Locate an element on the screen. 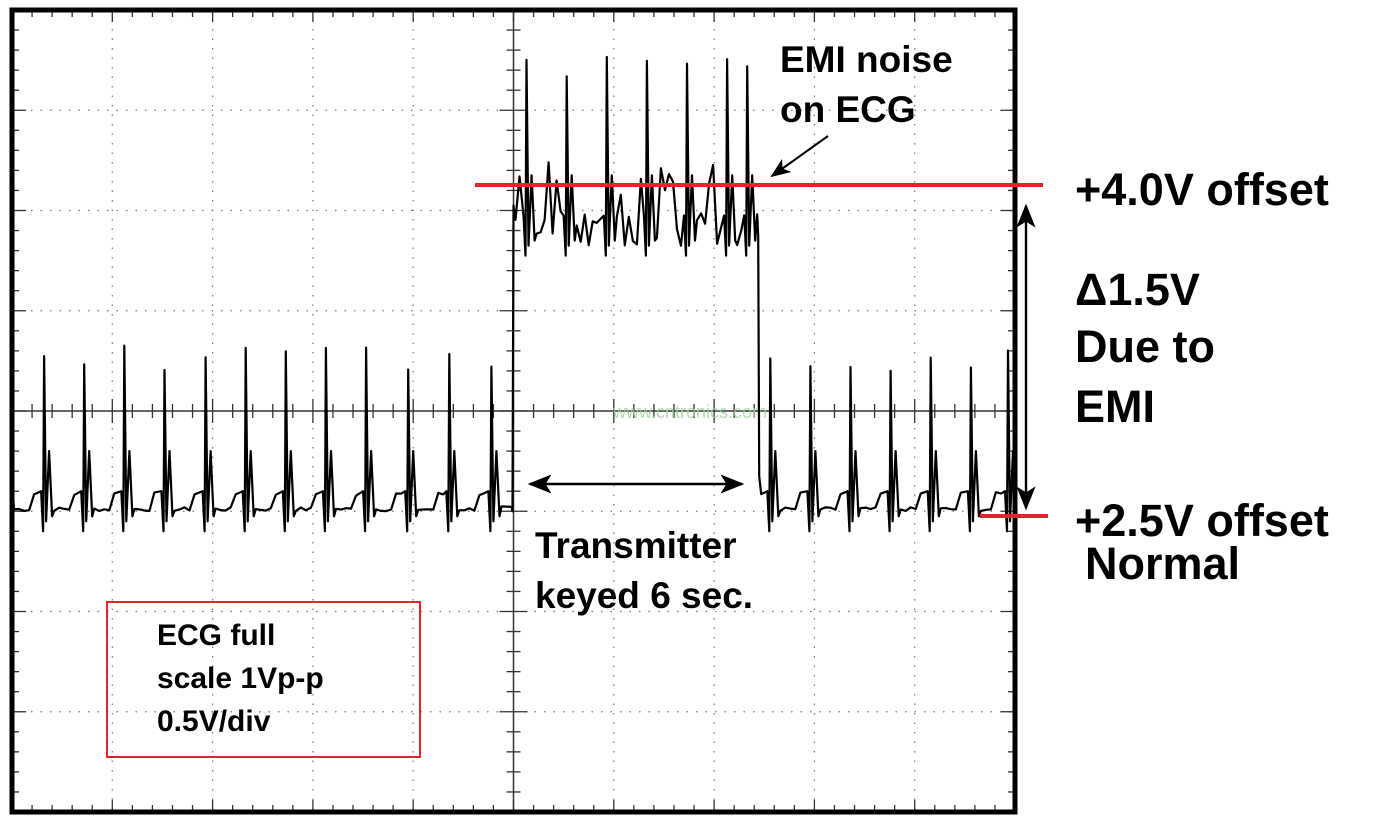 Image resolution: width=1382 pixels, height=827 pixels. due-to-label: Due to is located at coordinates (1145, 346).